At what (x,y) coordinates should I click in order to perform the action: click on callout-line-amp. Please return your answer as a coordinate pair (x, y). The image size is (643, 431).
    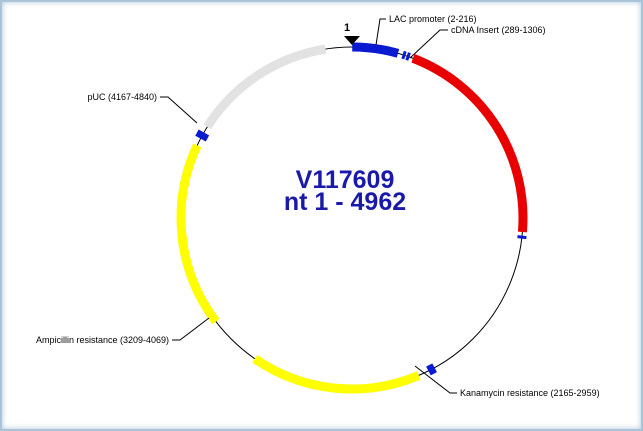
    Looking at the image, I should click on (191, 329).